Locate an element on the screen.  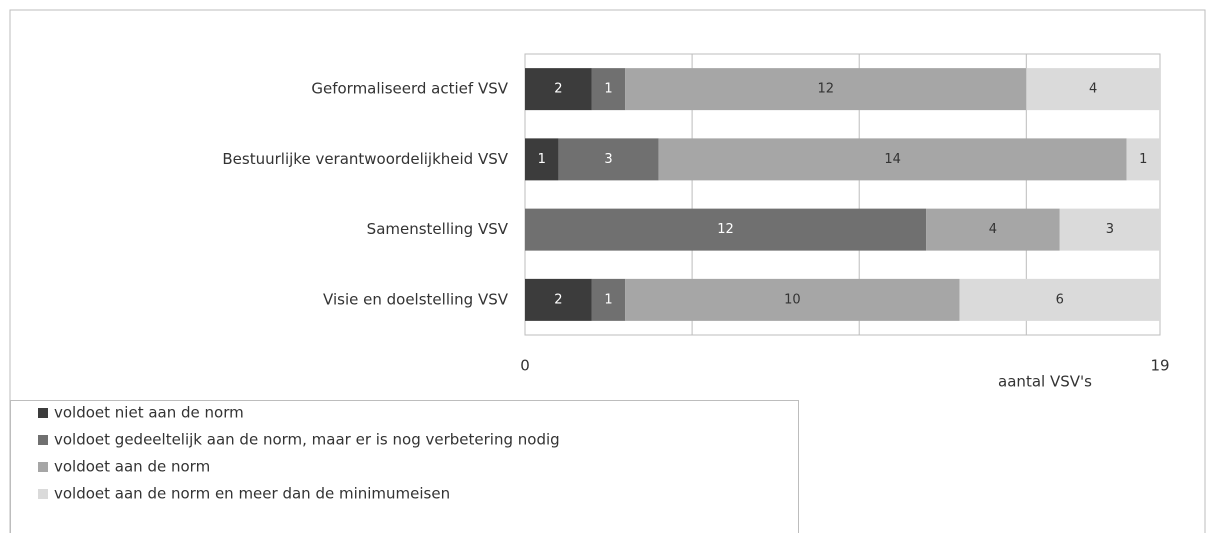
x-tick-label: 19 is located at coordinates (1159, 366).